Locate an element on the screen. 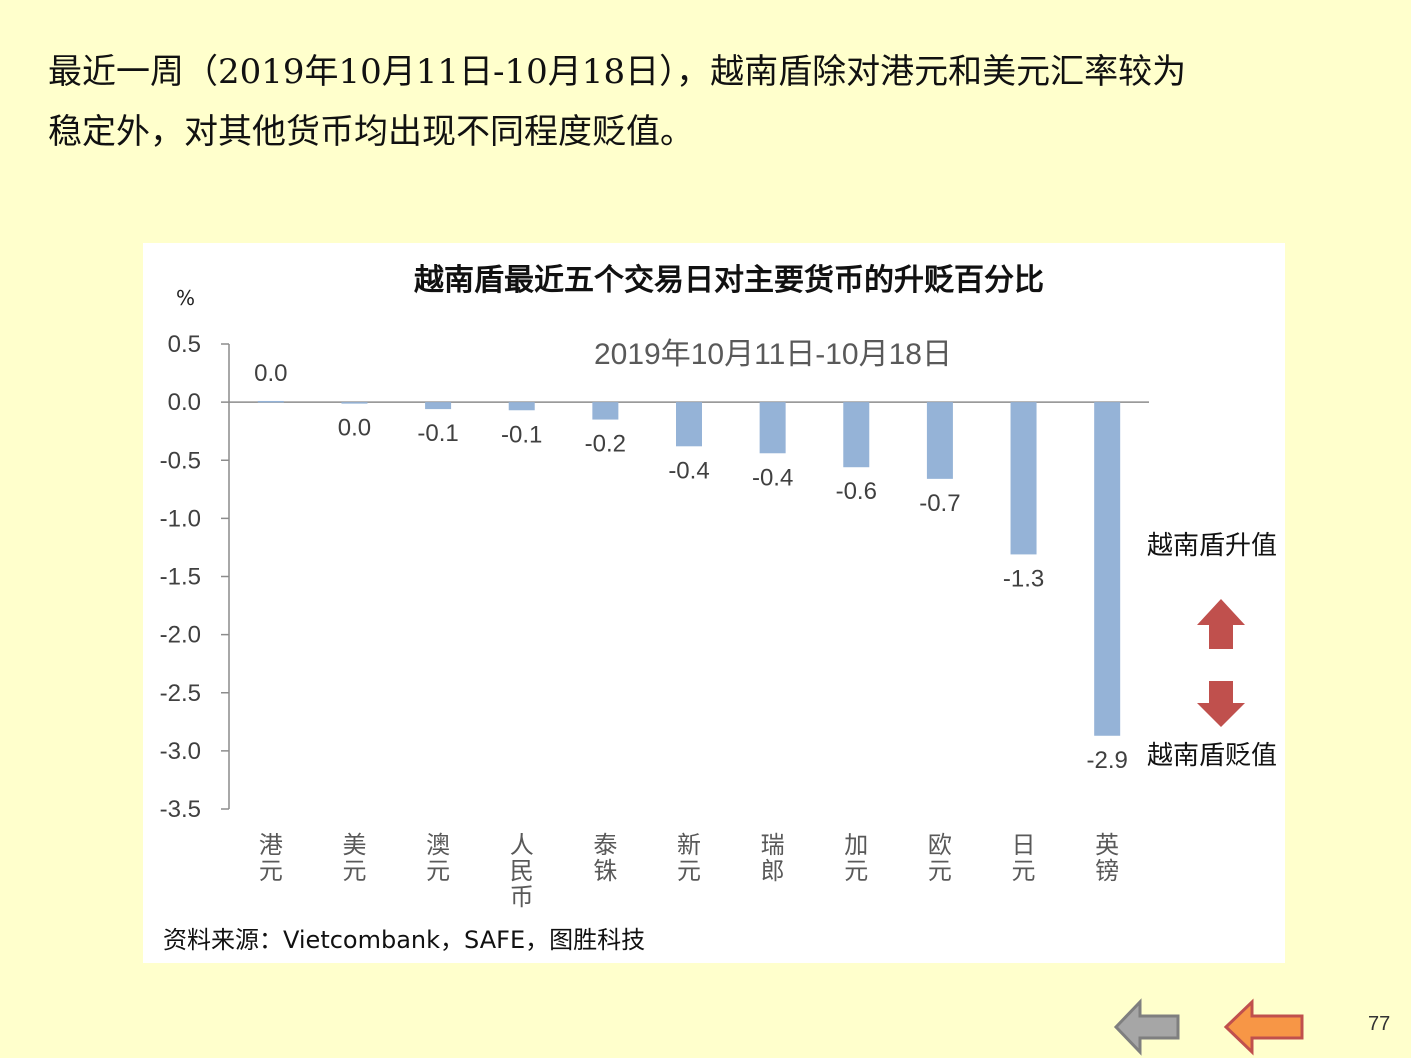 The width and height of the screenshot is (1411, 1058). data-label: -0.2 is located at coordinates (605, 444).